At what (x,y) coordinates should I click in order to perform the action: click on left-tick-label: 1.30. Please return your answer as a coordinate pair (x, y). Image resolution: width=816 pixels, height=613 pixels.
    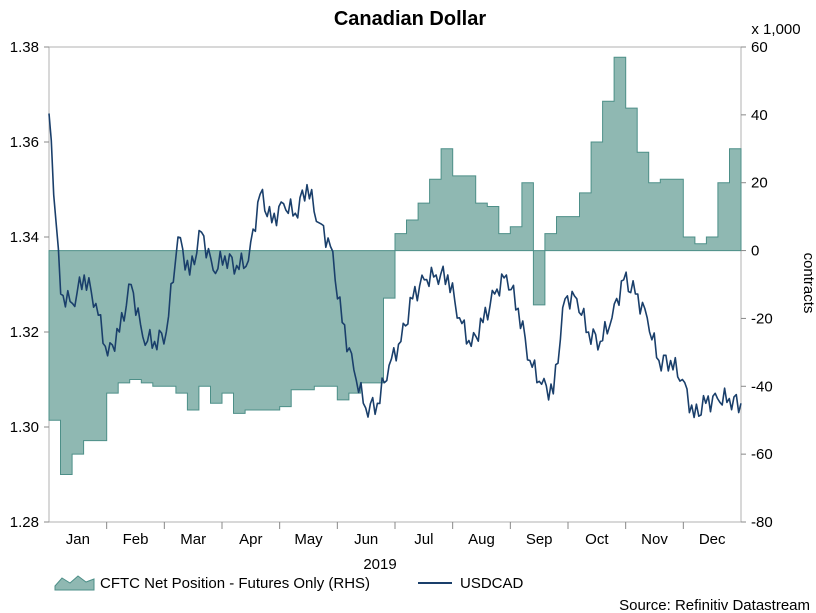
    Looking at the image, I should click on (24, 427).